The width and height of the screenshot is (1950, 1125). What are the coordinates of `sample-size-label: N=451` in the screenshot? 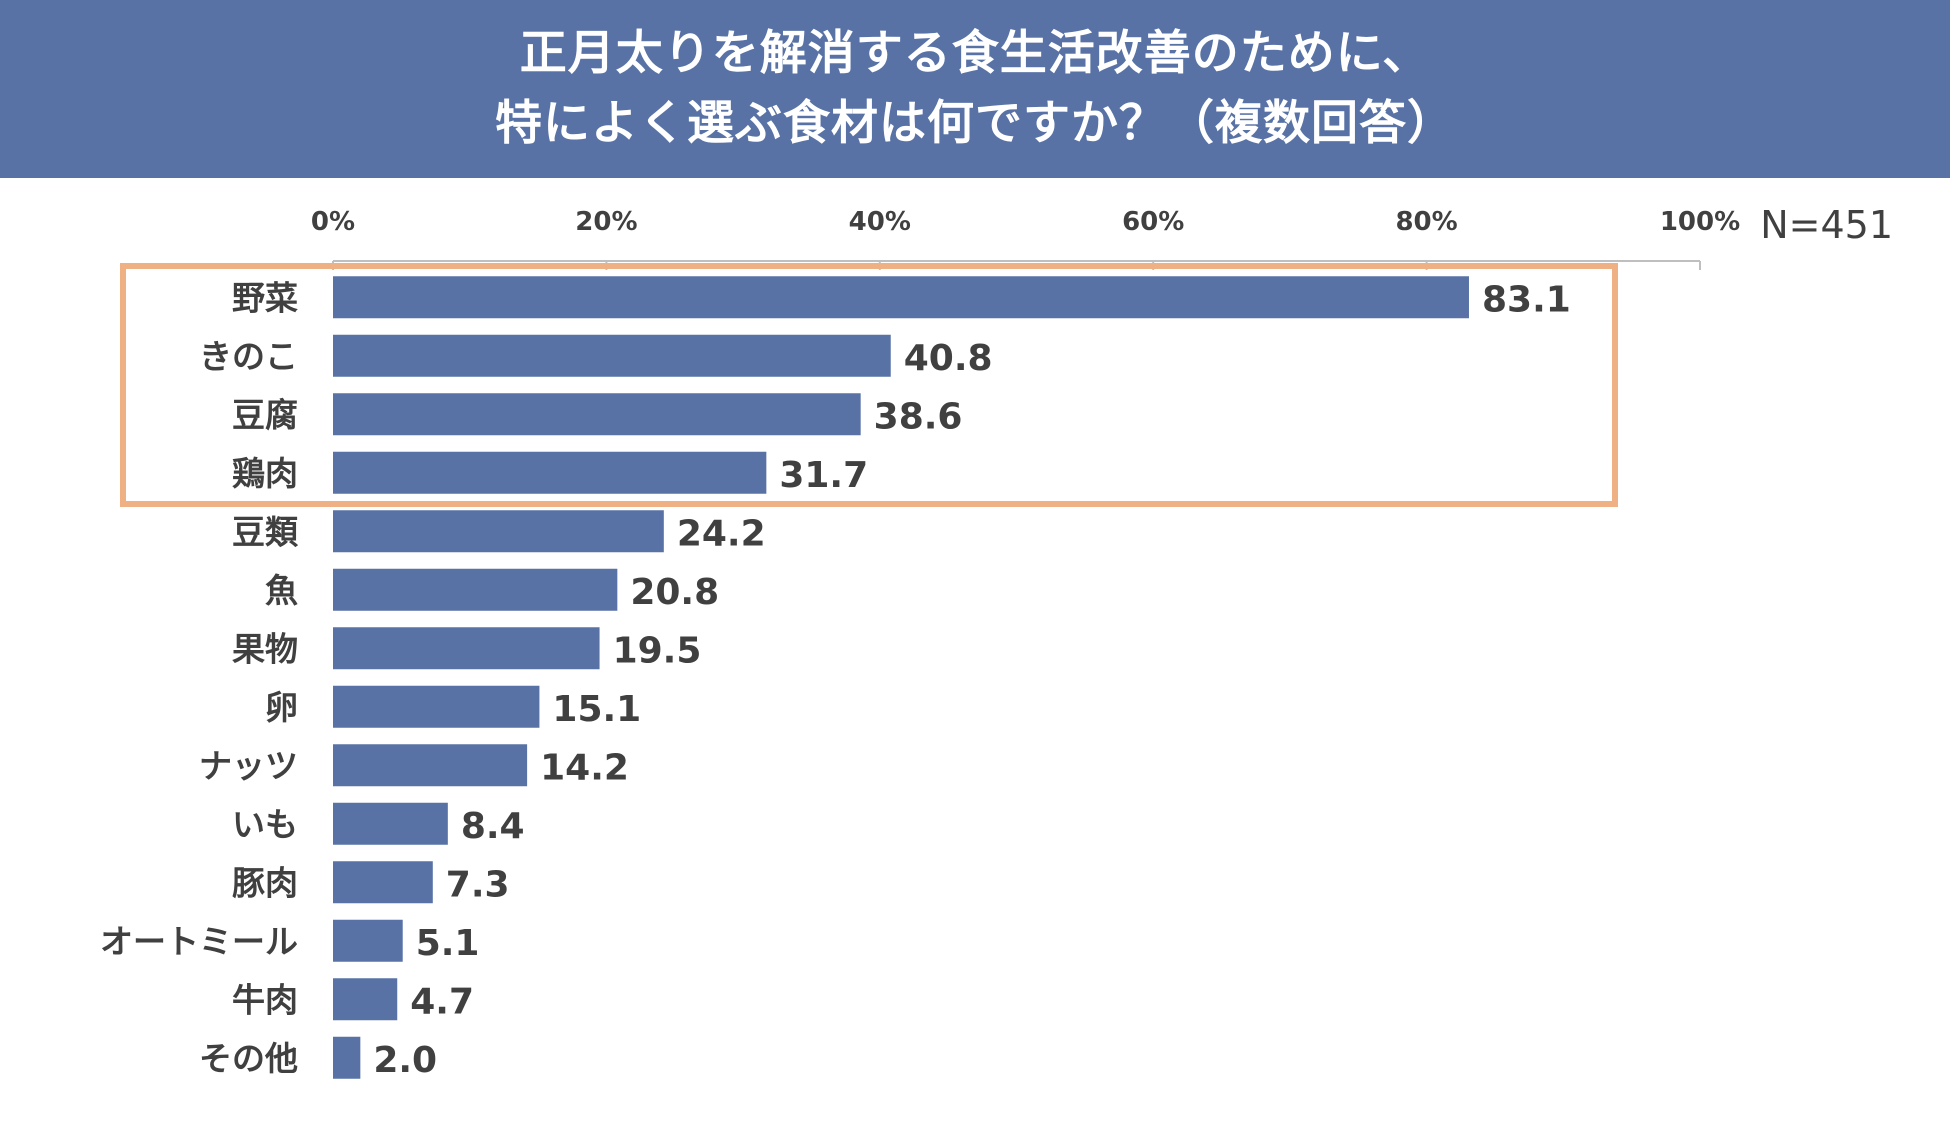 It's located at (1826, 225).